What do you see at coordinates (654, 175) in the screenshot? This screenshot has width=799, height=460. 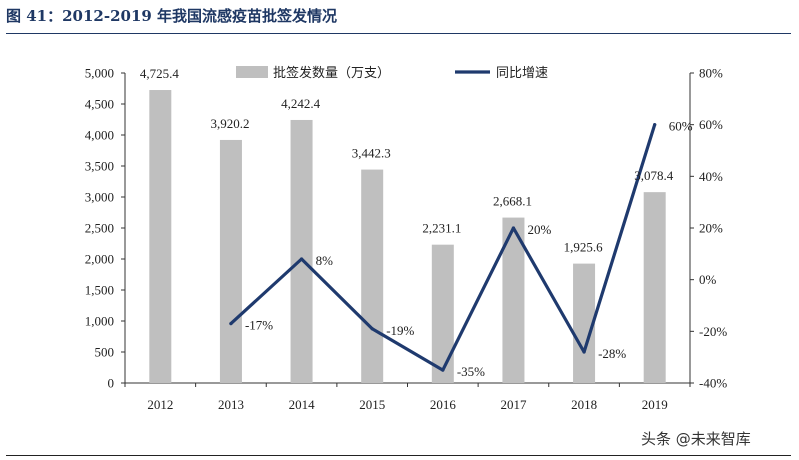 I see `bar-value-label: 3,078.4` at bounding box center [654, 175].